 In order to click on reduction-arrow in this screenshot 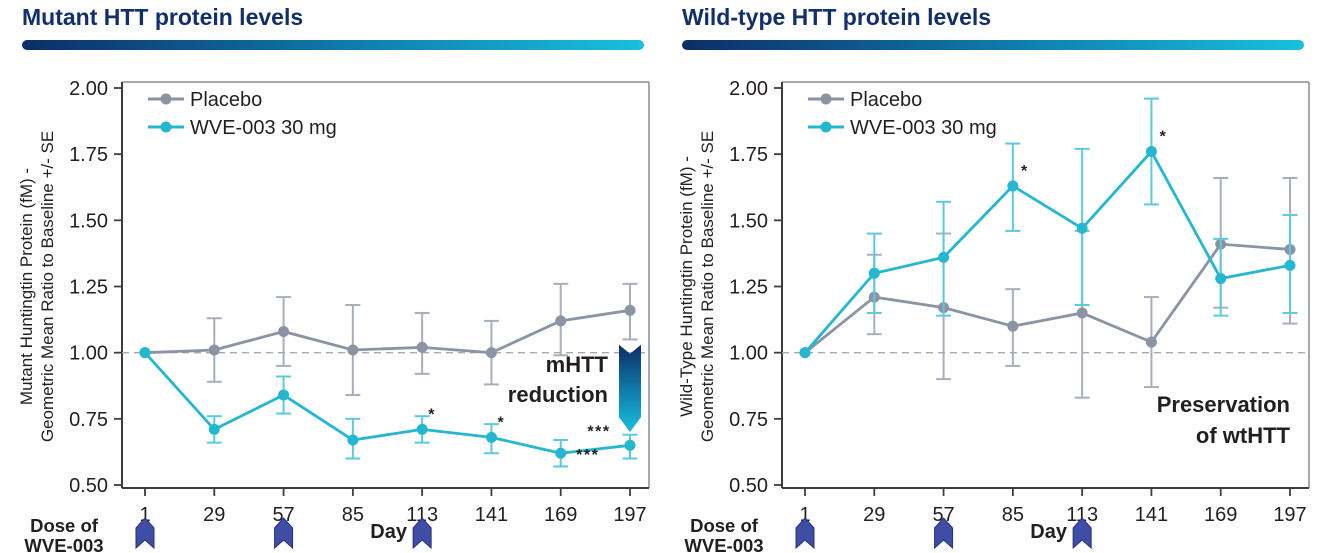, I will do `click(630, 388)`.